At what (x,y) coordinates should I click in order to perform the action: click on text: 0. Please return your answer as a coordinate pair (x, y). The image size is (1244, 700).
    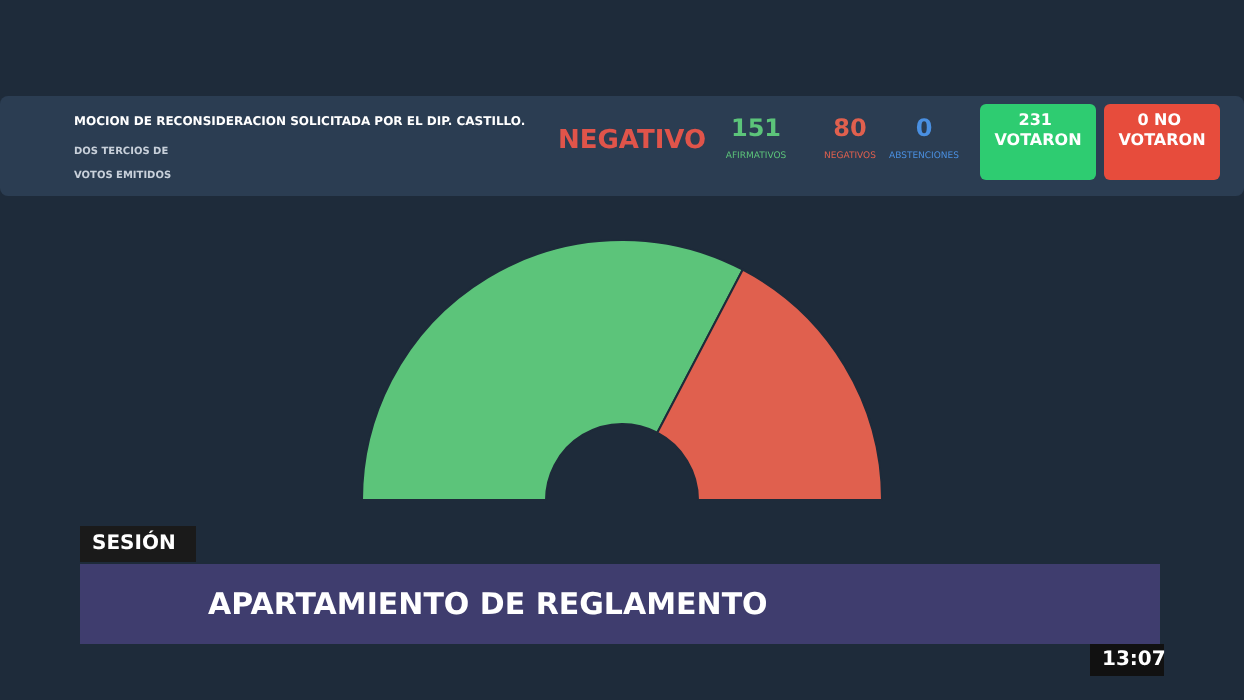
    Looking at the image, I should click on (924, 128).